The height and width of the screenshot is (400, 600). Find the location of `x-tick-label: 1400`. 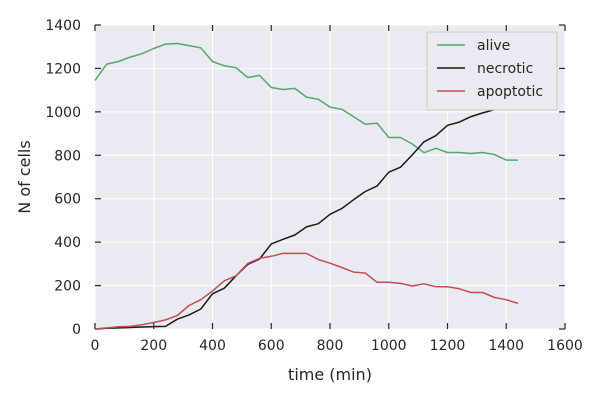

x-tick-label: 1400 is located at coordinates (506, 346).